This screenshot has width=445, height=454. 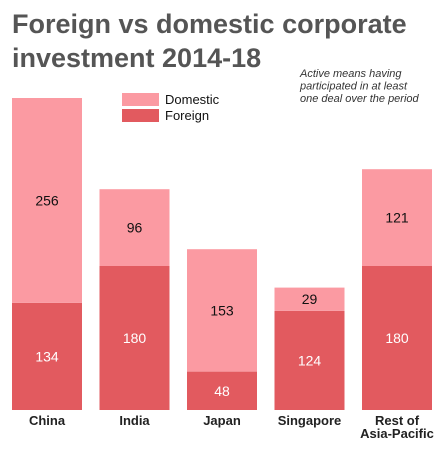 What do you see at coordinates (350, 74) in the screenshot?
I see `chart-note-line: Active means having` at bounding box center [350, 74].